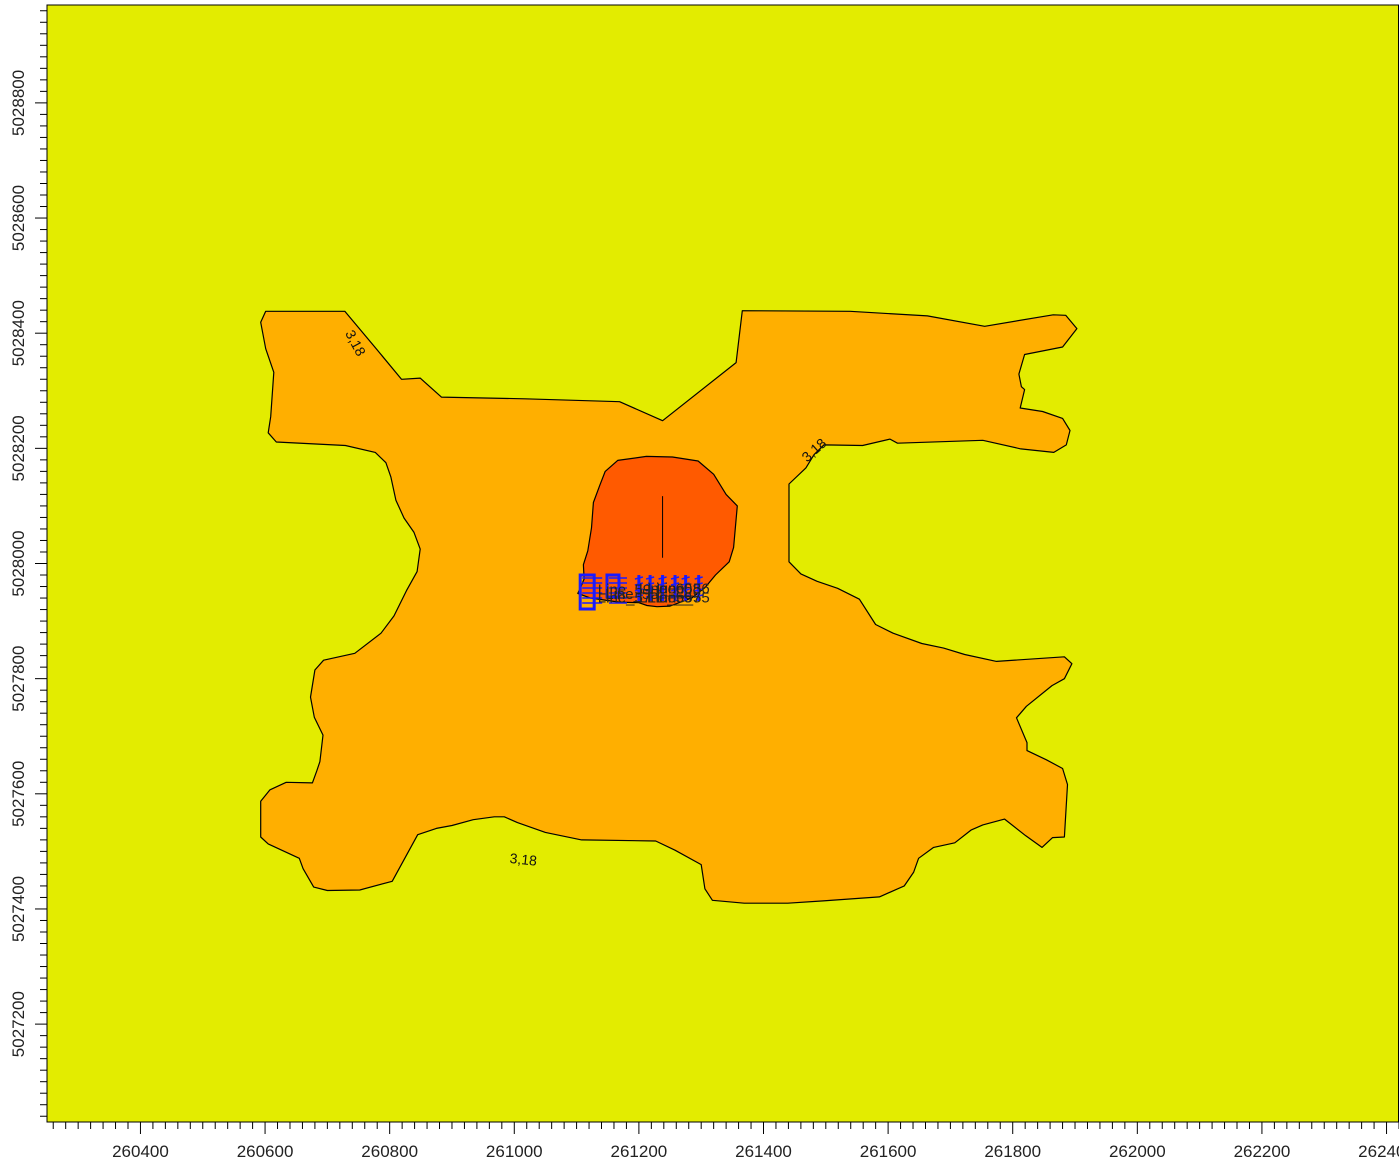 The height and width of the screenshot is (1167, 1399). I want to click on x-tick-label: 261000, so click(514, 1151).